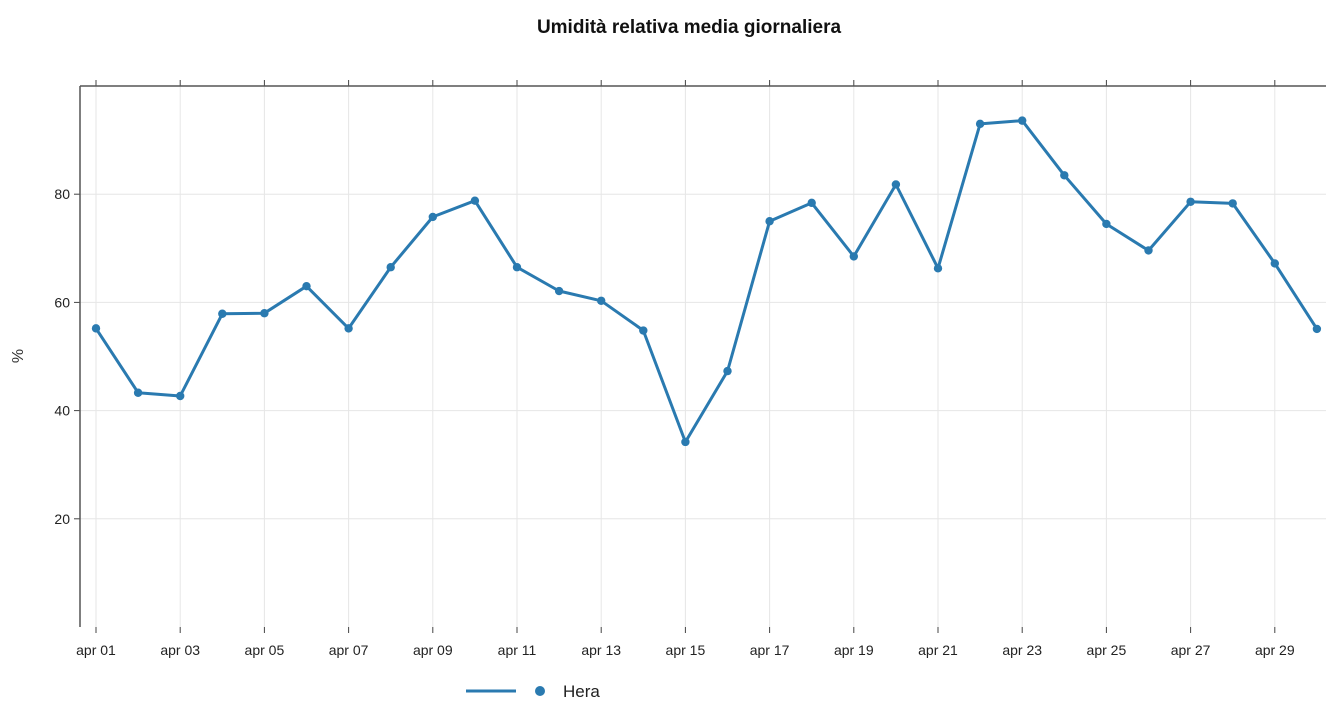 This screenshot has width=1334, height=702. Describe the element at coordinates (686, 650) in the screenshot. I see `x-tick-label: apr 15` at that location.